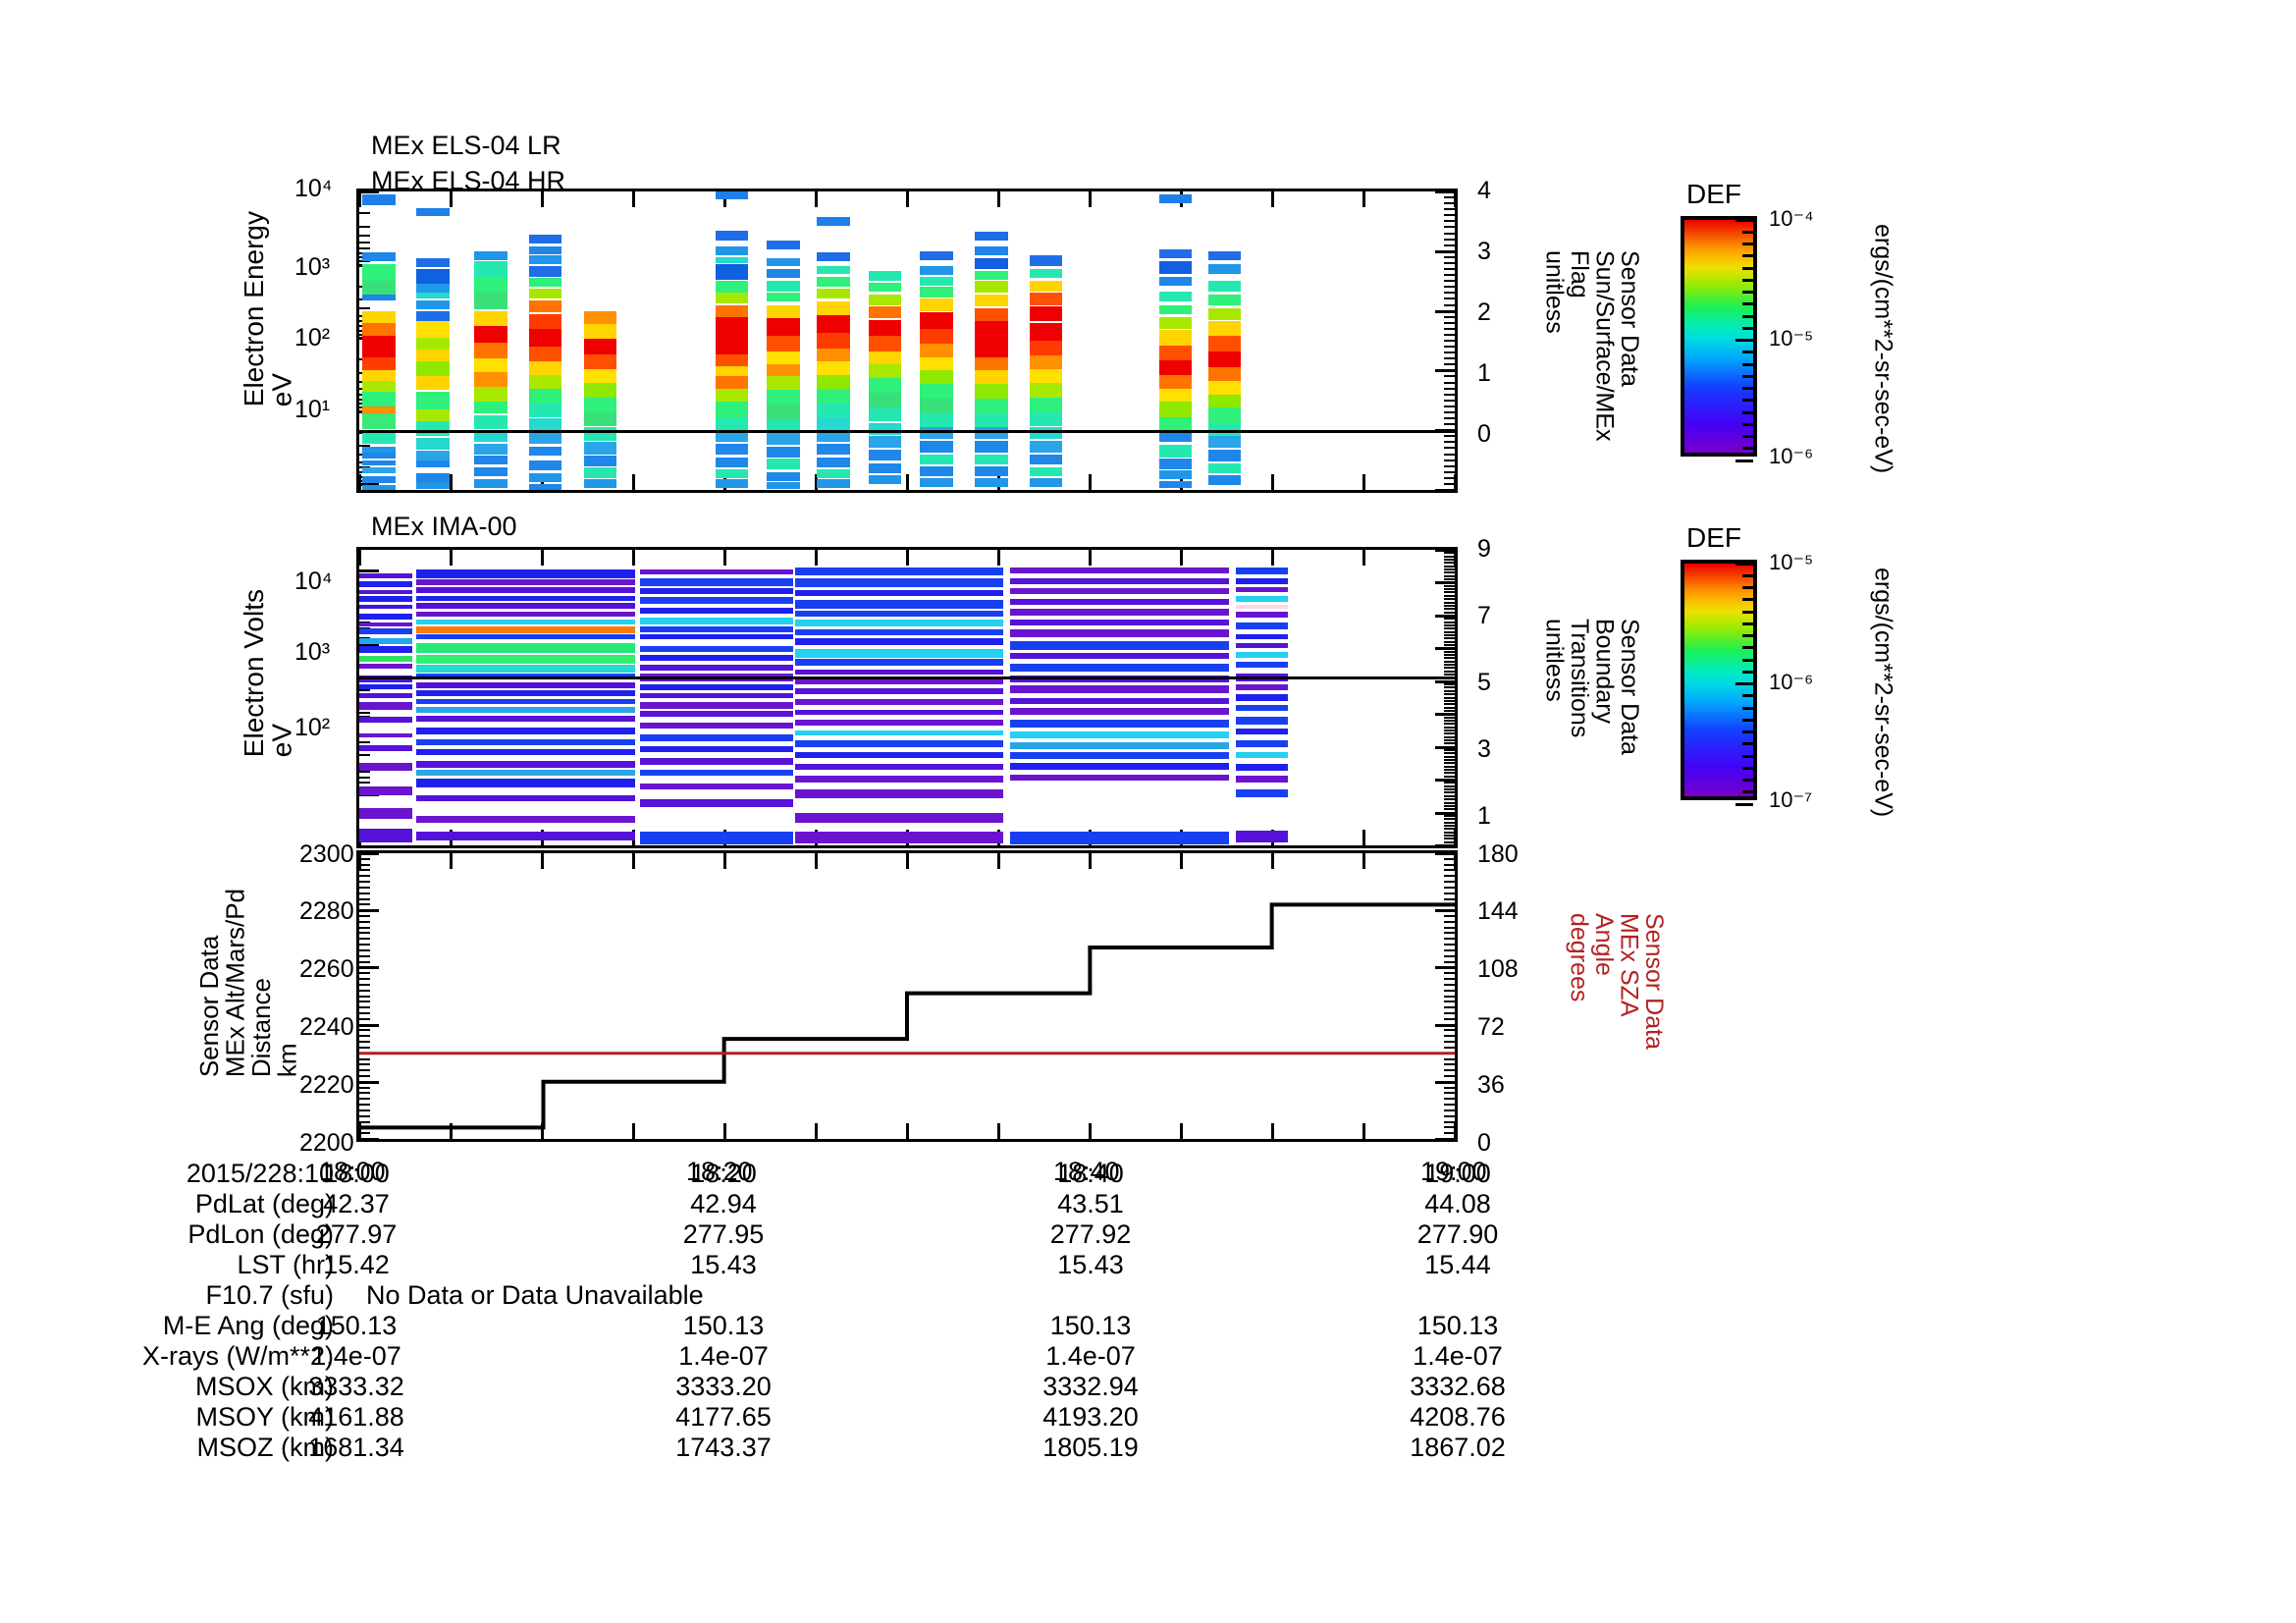  Describe the element at coordinates (356, 1386) in the screenshot. I see `table-cell: 3333.32` at that location.